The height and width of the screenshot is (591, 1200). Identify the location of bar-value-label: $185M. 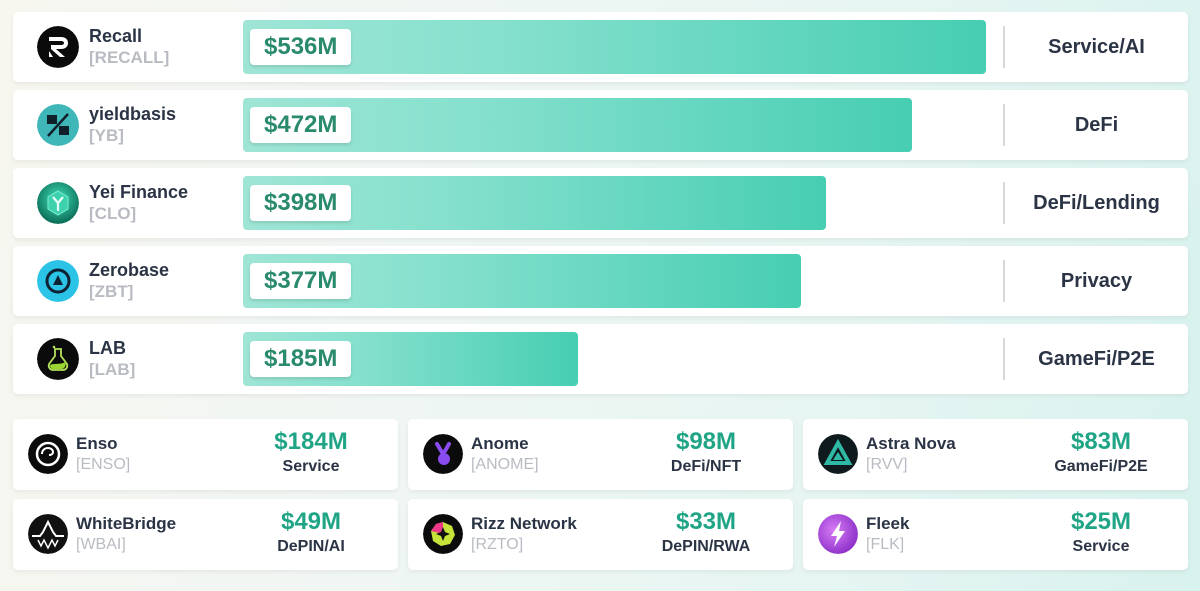
(301, 359).